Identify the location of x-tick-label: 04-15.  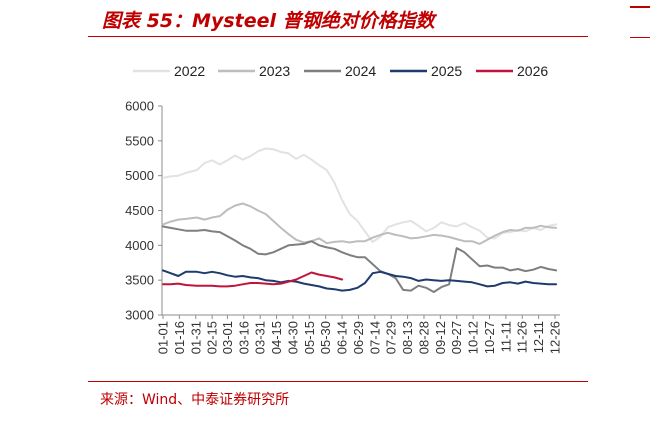
(276, 337).